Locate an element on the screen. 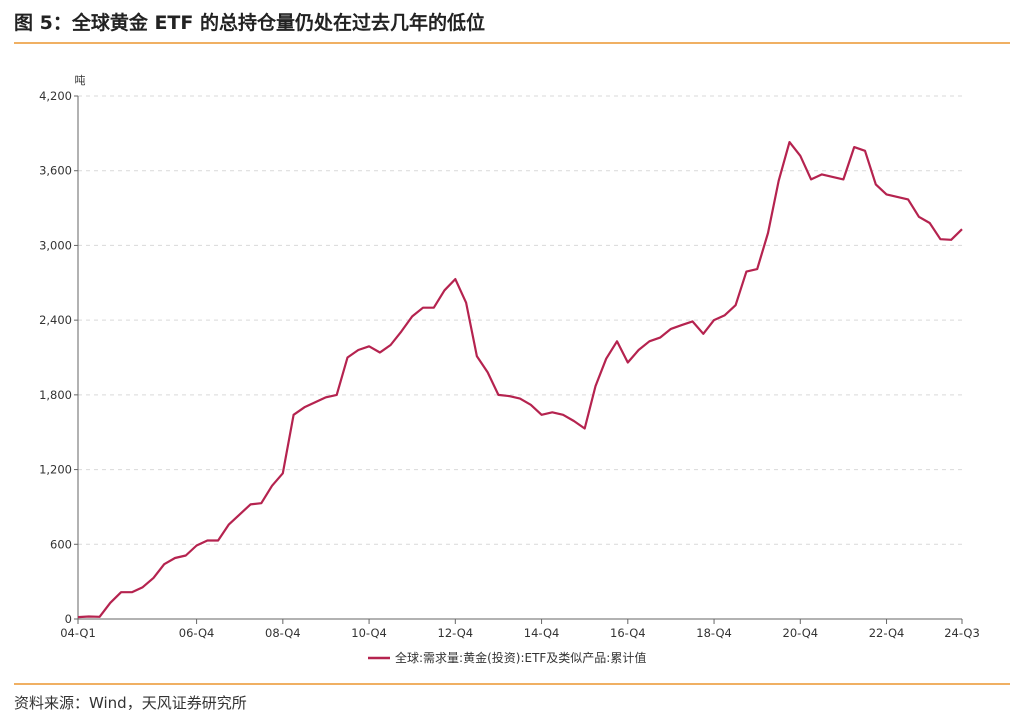 The width and height of the screenshot is (1024, 719). y-tick-label: 1,200 is located at coordinates (55, 470).